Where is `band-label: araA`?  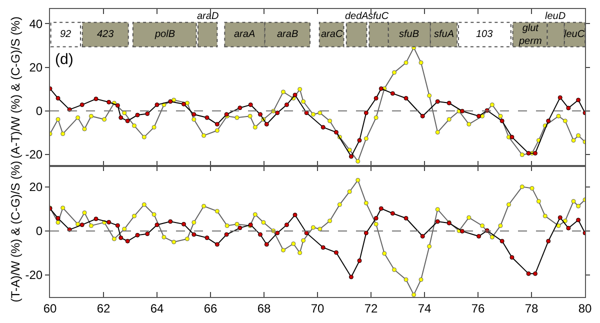
band-label: araA is located at coordinates (245, 34).